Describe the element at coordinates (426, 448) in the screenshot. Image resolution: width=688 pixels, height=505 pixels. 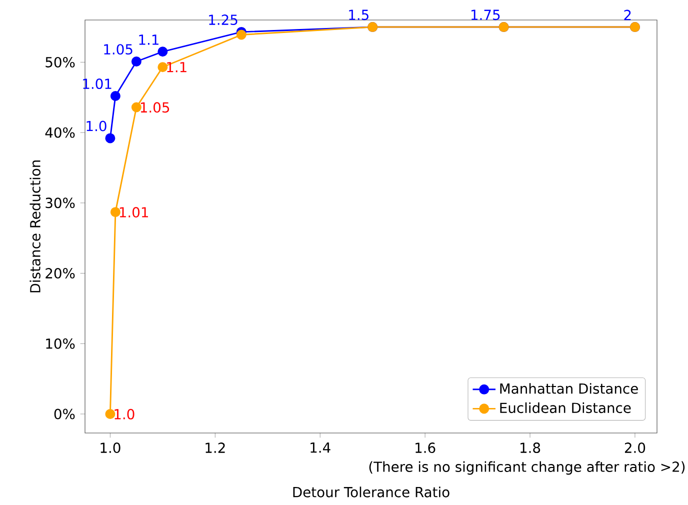
I see `x-tick-label: 1.6` at that location.